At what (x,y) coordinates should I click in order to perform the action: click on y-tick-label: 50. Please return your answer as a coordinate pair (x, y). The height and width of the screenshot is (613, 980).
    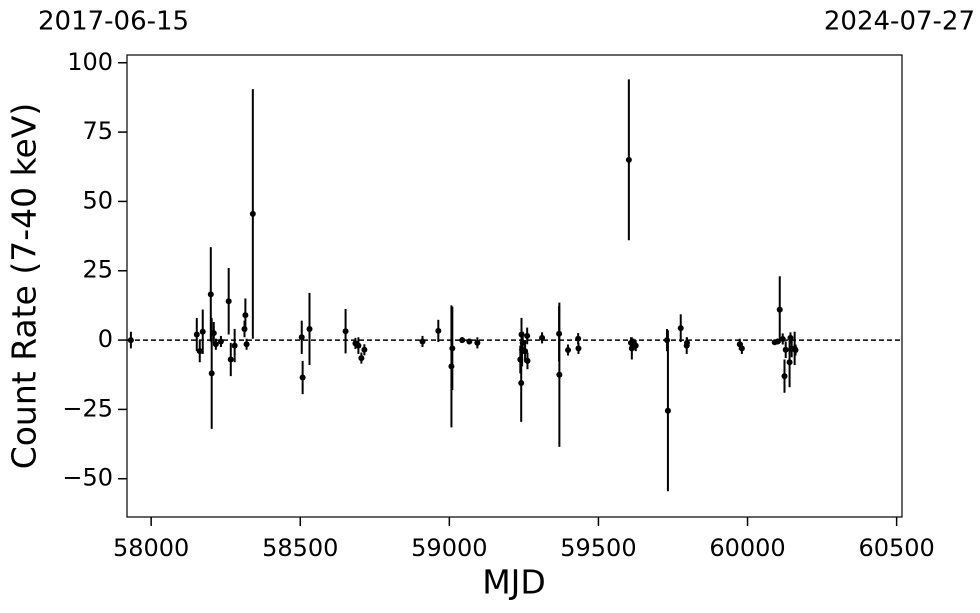
    Looking at the image, I should click on (97, 200).